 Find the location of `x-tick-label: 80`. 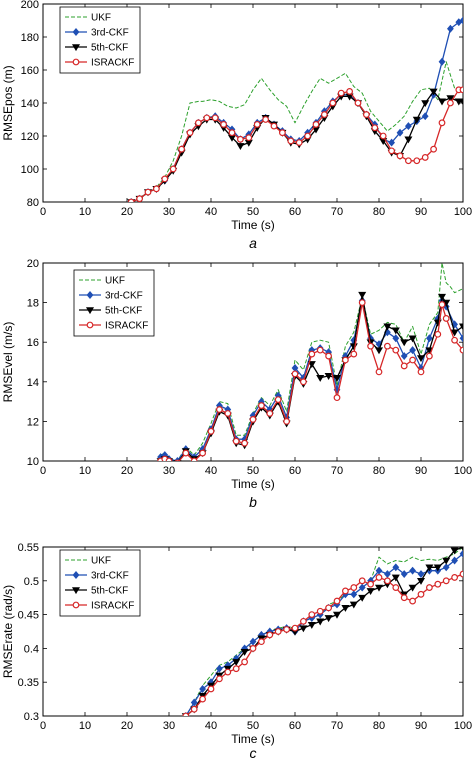

x-tick-label: 80 is located at coordinates (379, 726).